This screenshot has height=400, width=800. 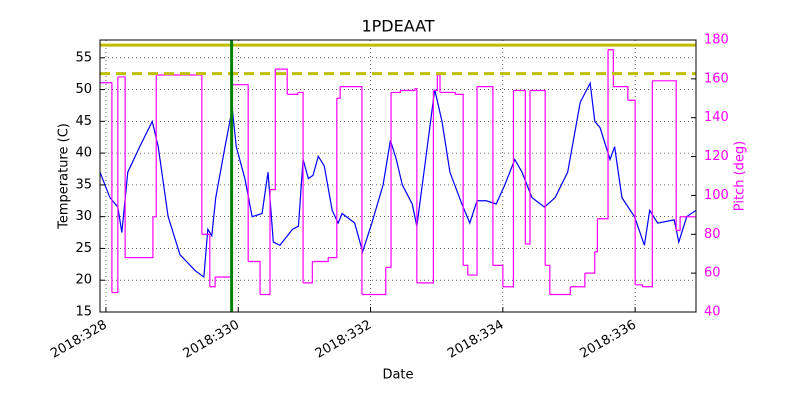 I want to click on y-tick-label: 25, so click(x=83, y=248).